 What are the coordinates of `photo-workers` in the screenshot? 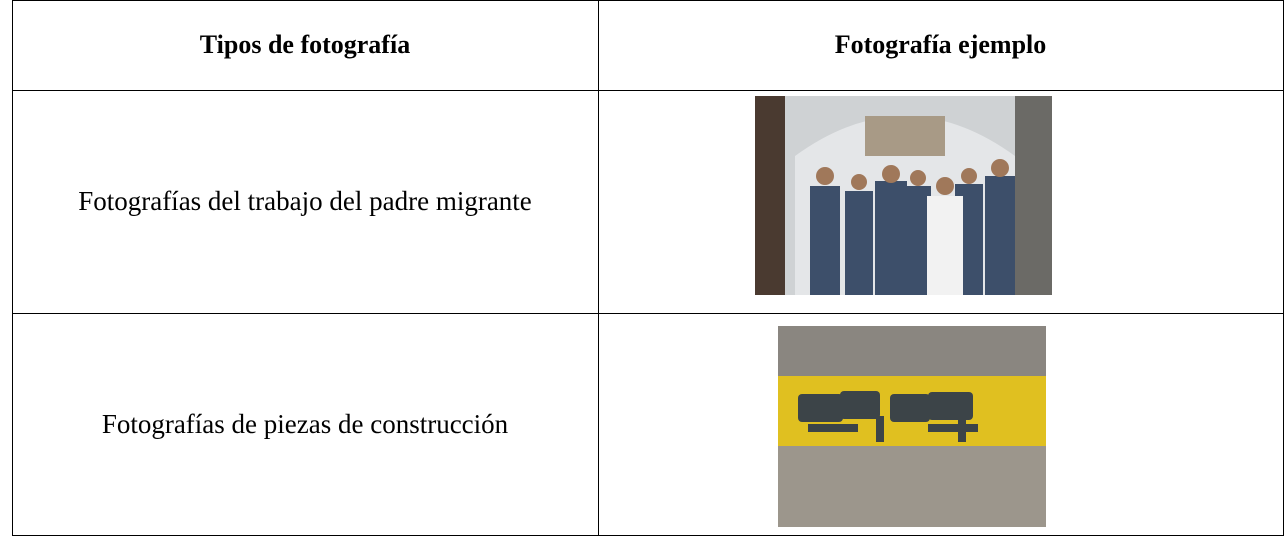 It's located at (903, 195).